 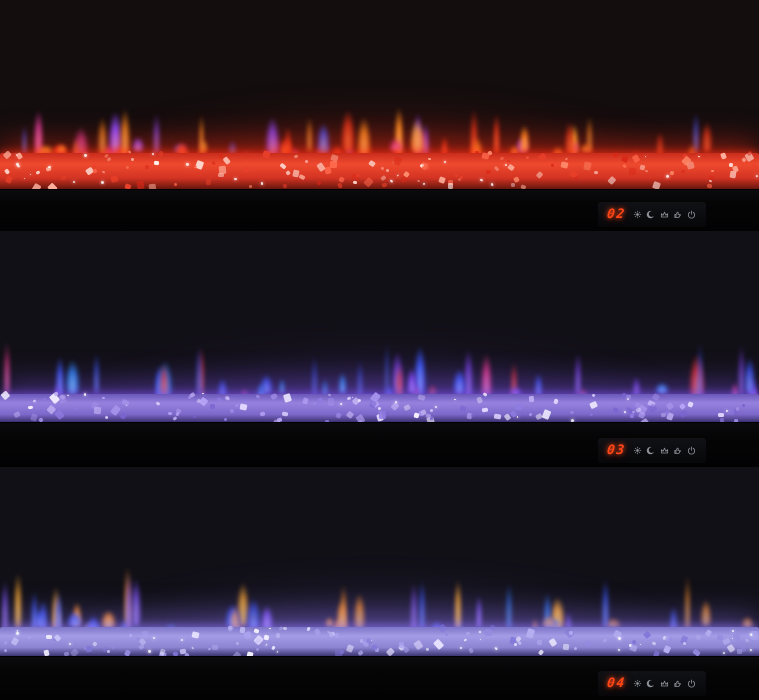 I want to click on crystal-ember-bed, so click(x=379, y=642).